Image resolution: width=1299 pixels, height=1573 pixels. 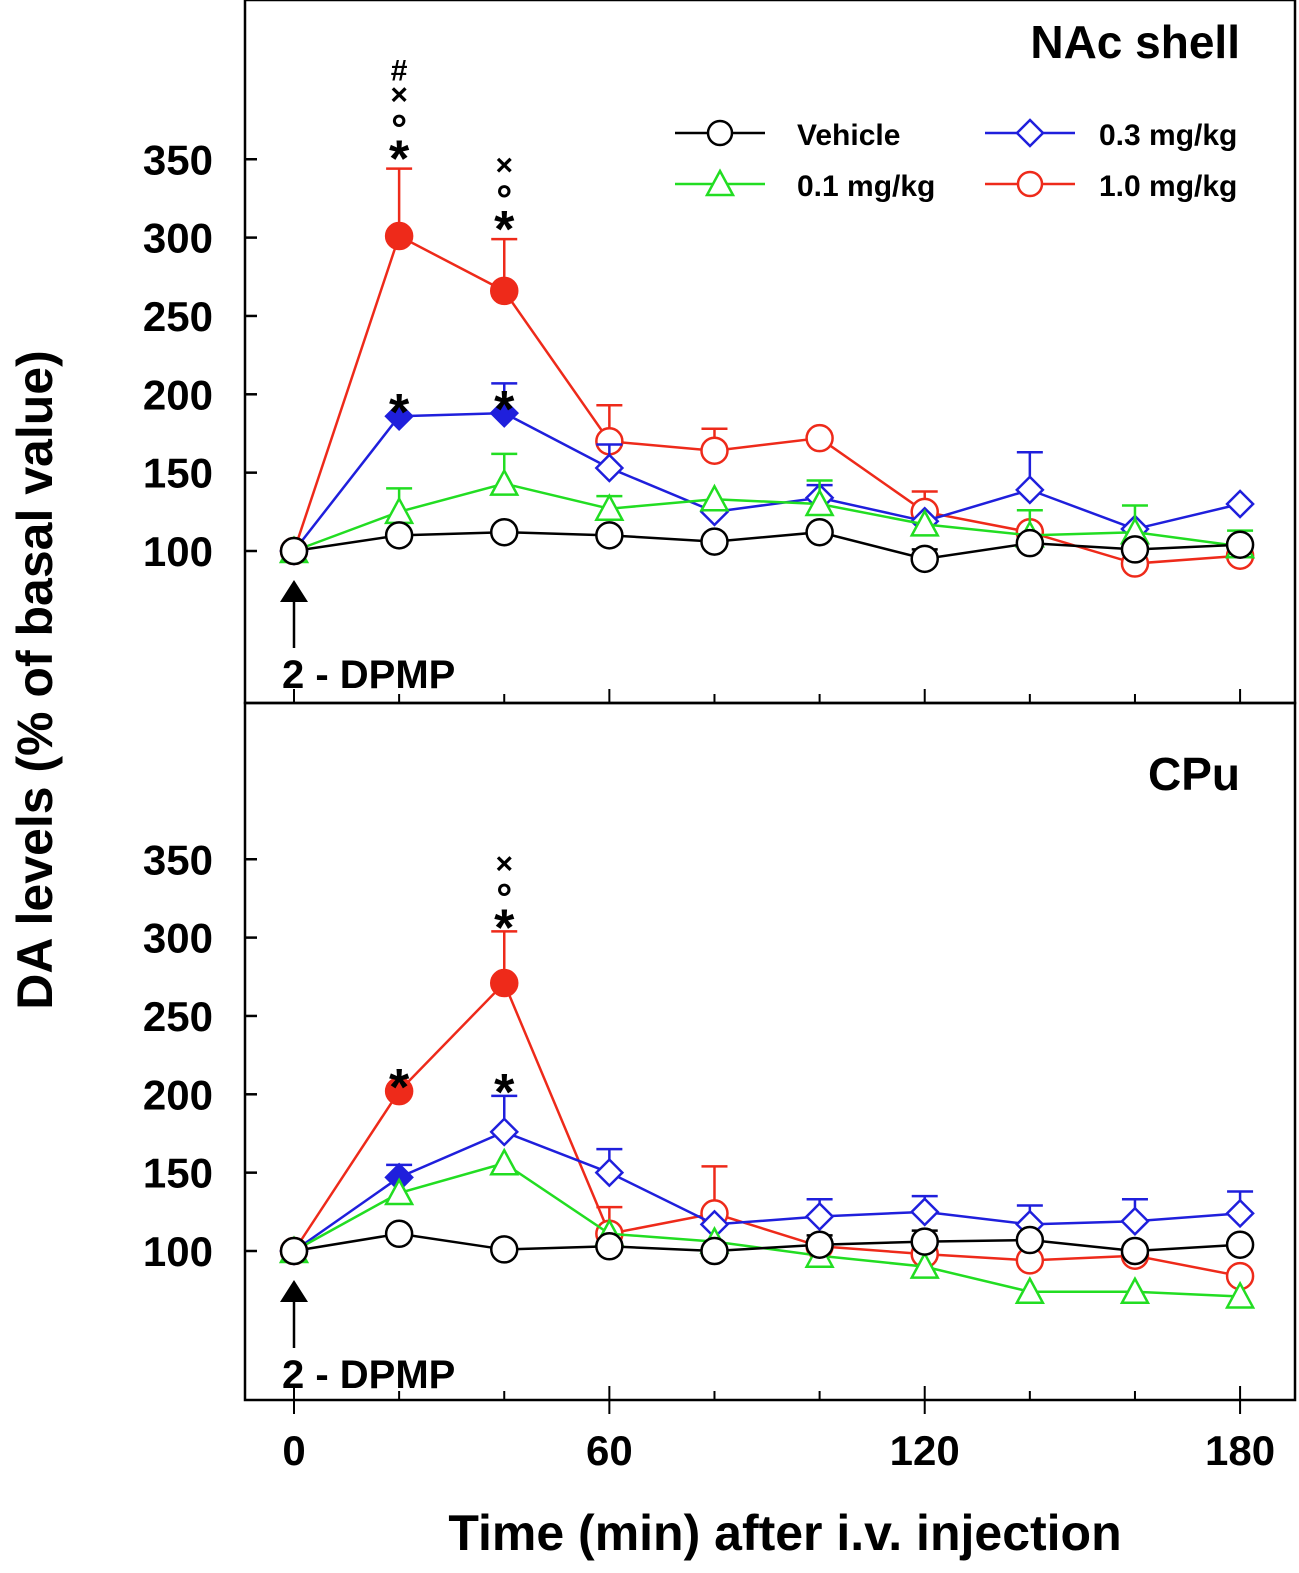 I want to click on x-tick-label: 60, so click(x=609, y=1450).